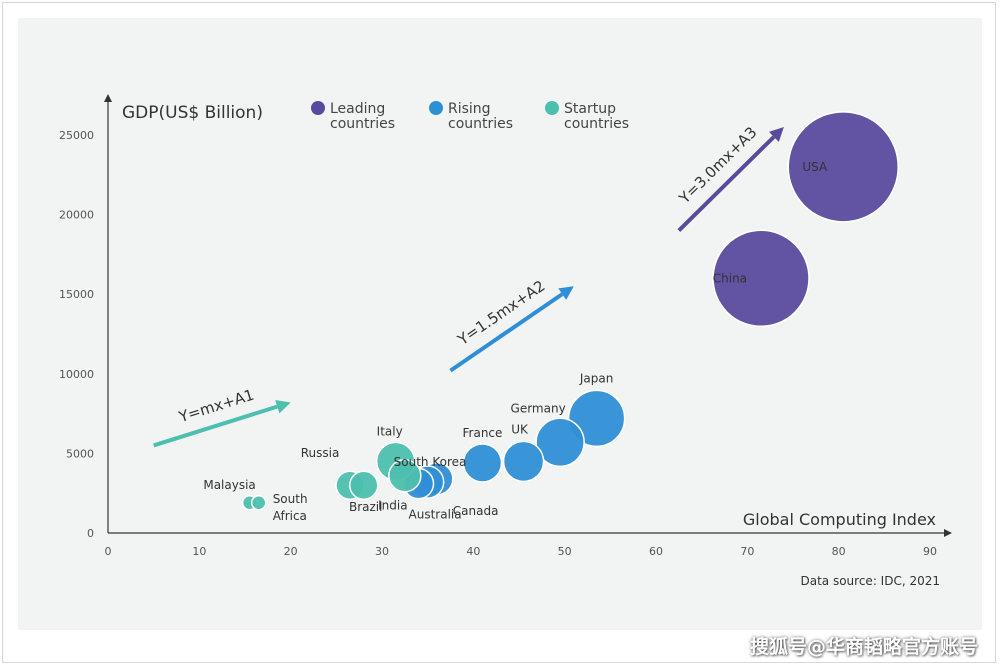 The image size is (1000, 667). I want to click on legend-label: Startup, so click(590, 109).